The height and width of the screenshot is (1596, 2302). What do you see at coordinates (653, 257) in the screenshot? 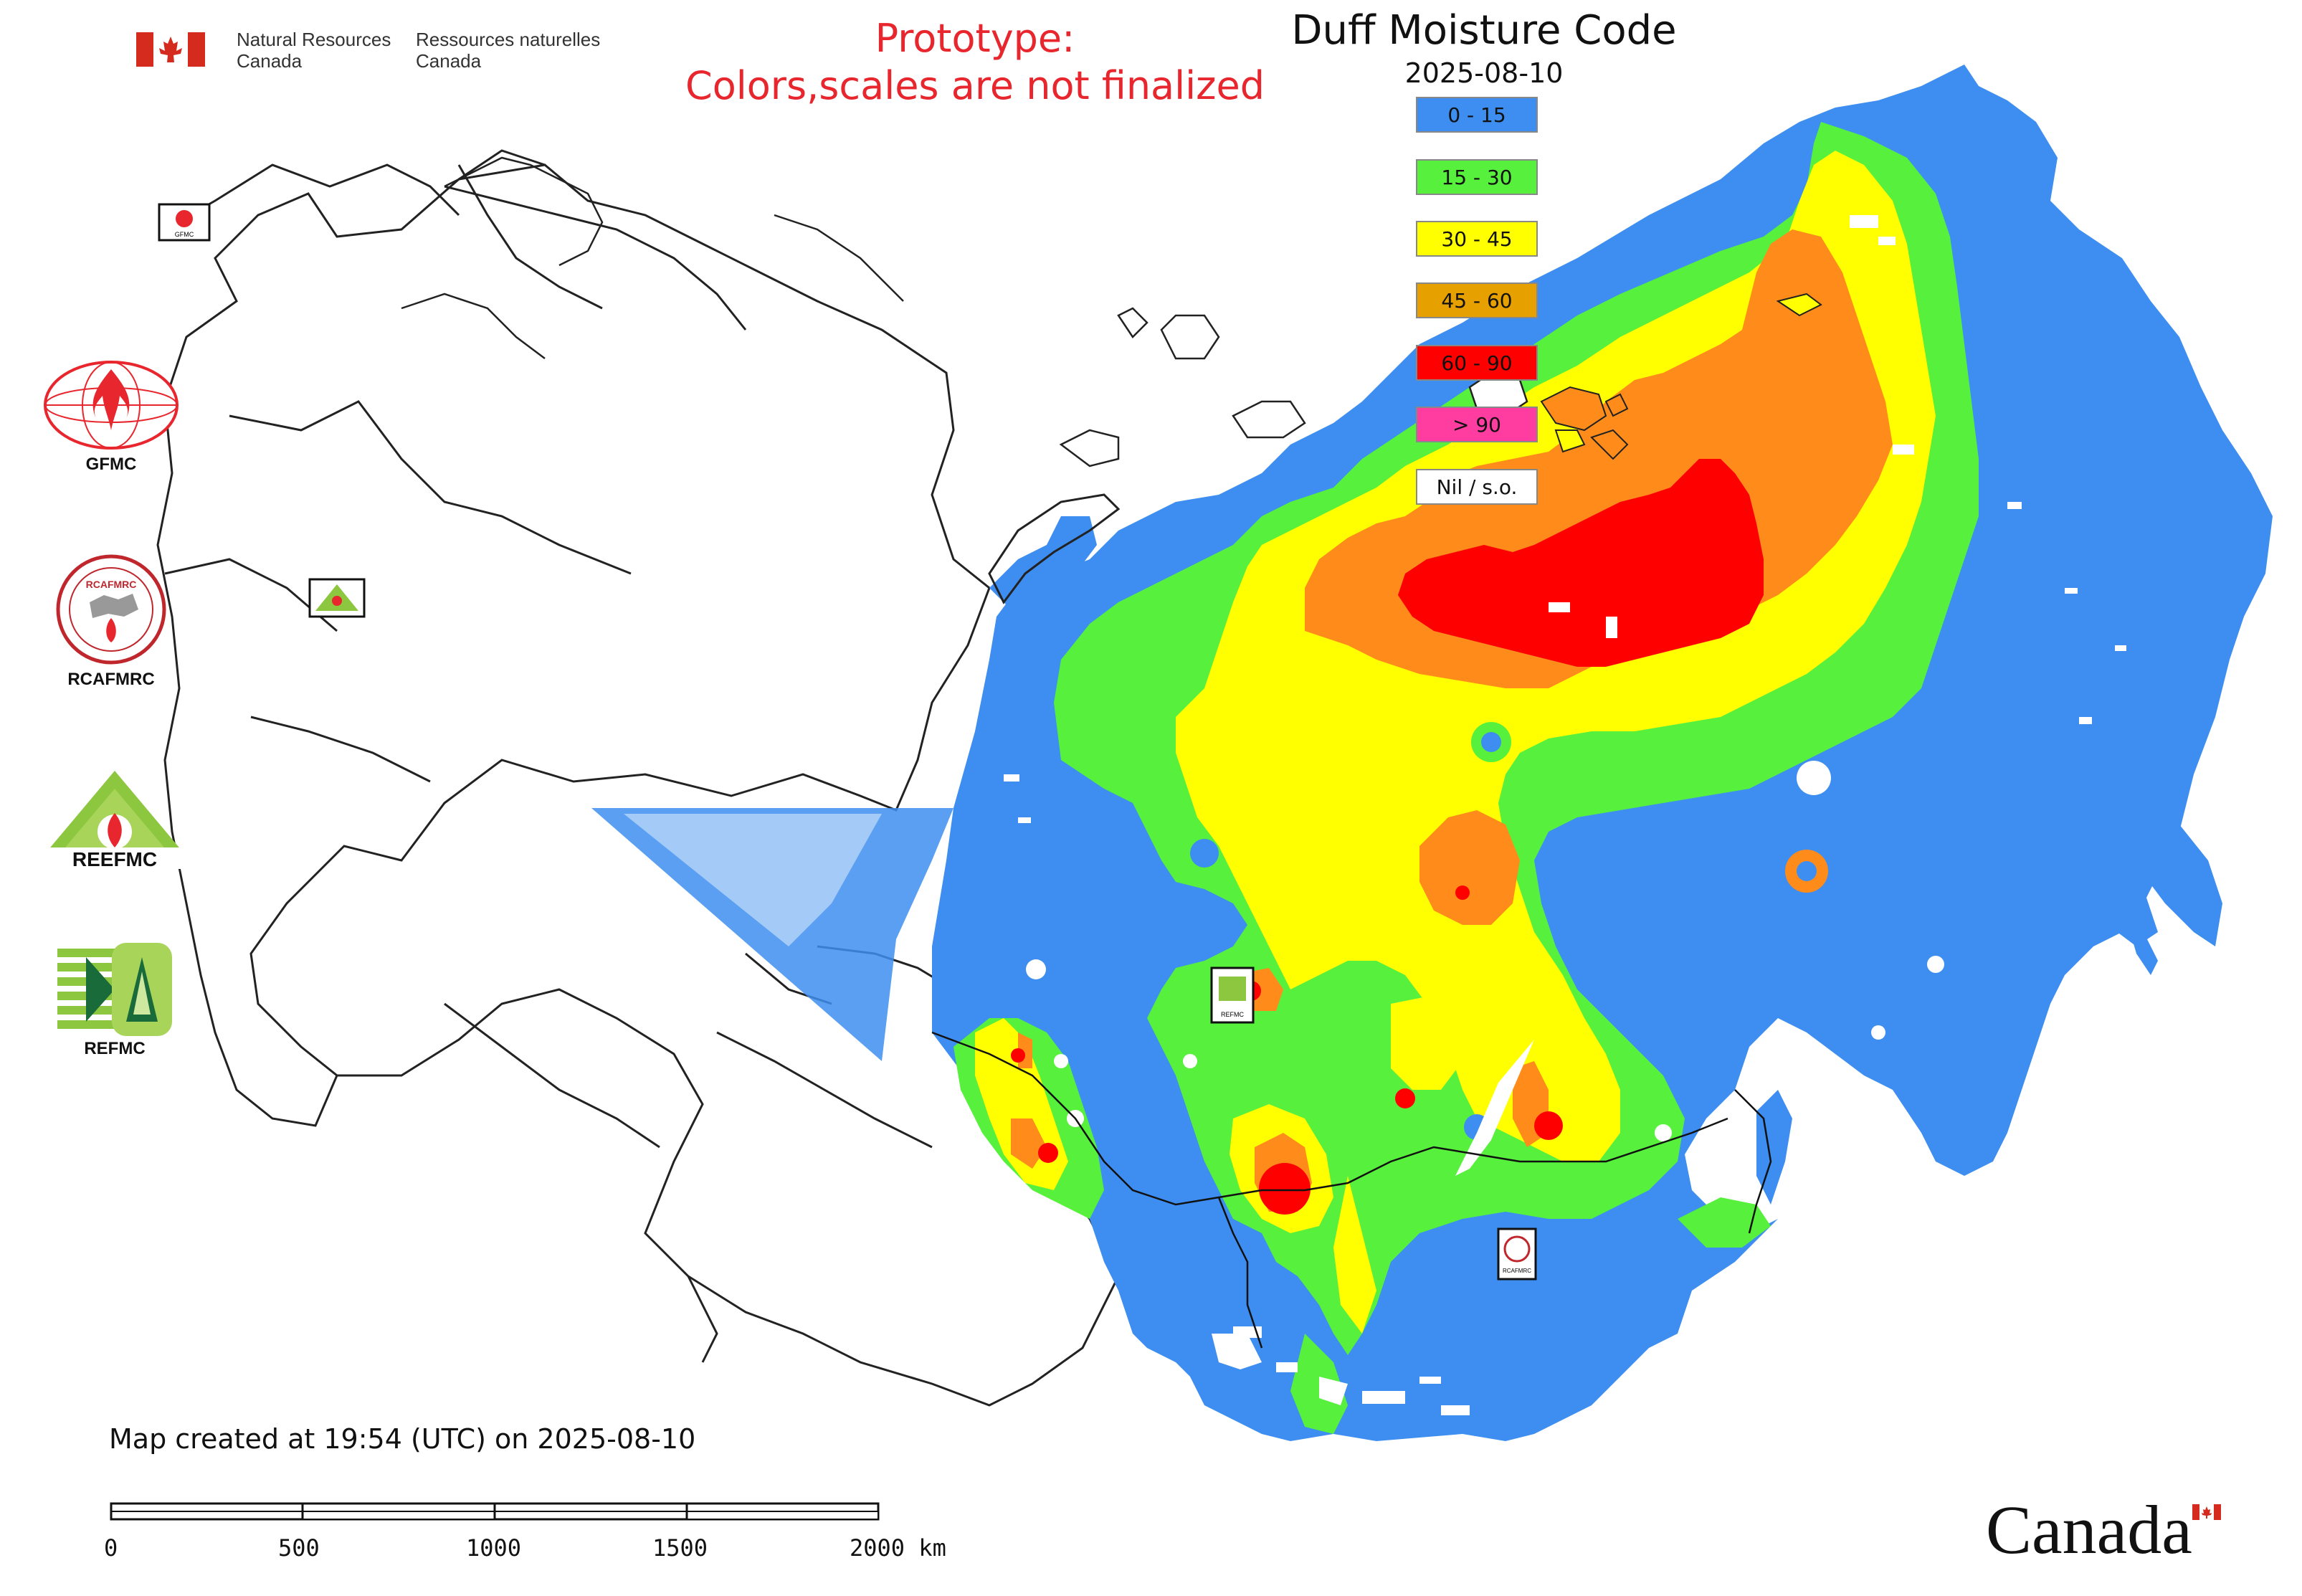
I see `coast-details-northwest` at bounding box center [653, 257].